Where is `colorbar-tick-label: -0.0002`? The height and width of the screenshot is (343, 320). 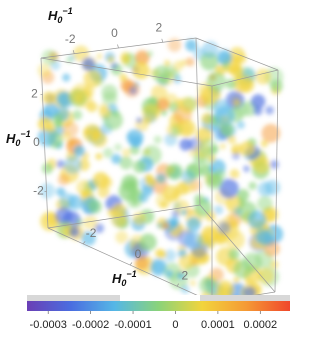 colorbar-tick-label: -0.0002 is located at coordinates (90, 325).